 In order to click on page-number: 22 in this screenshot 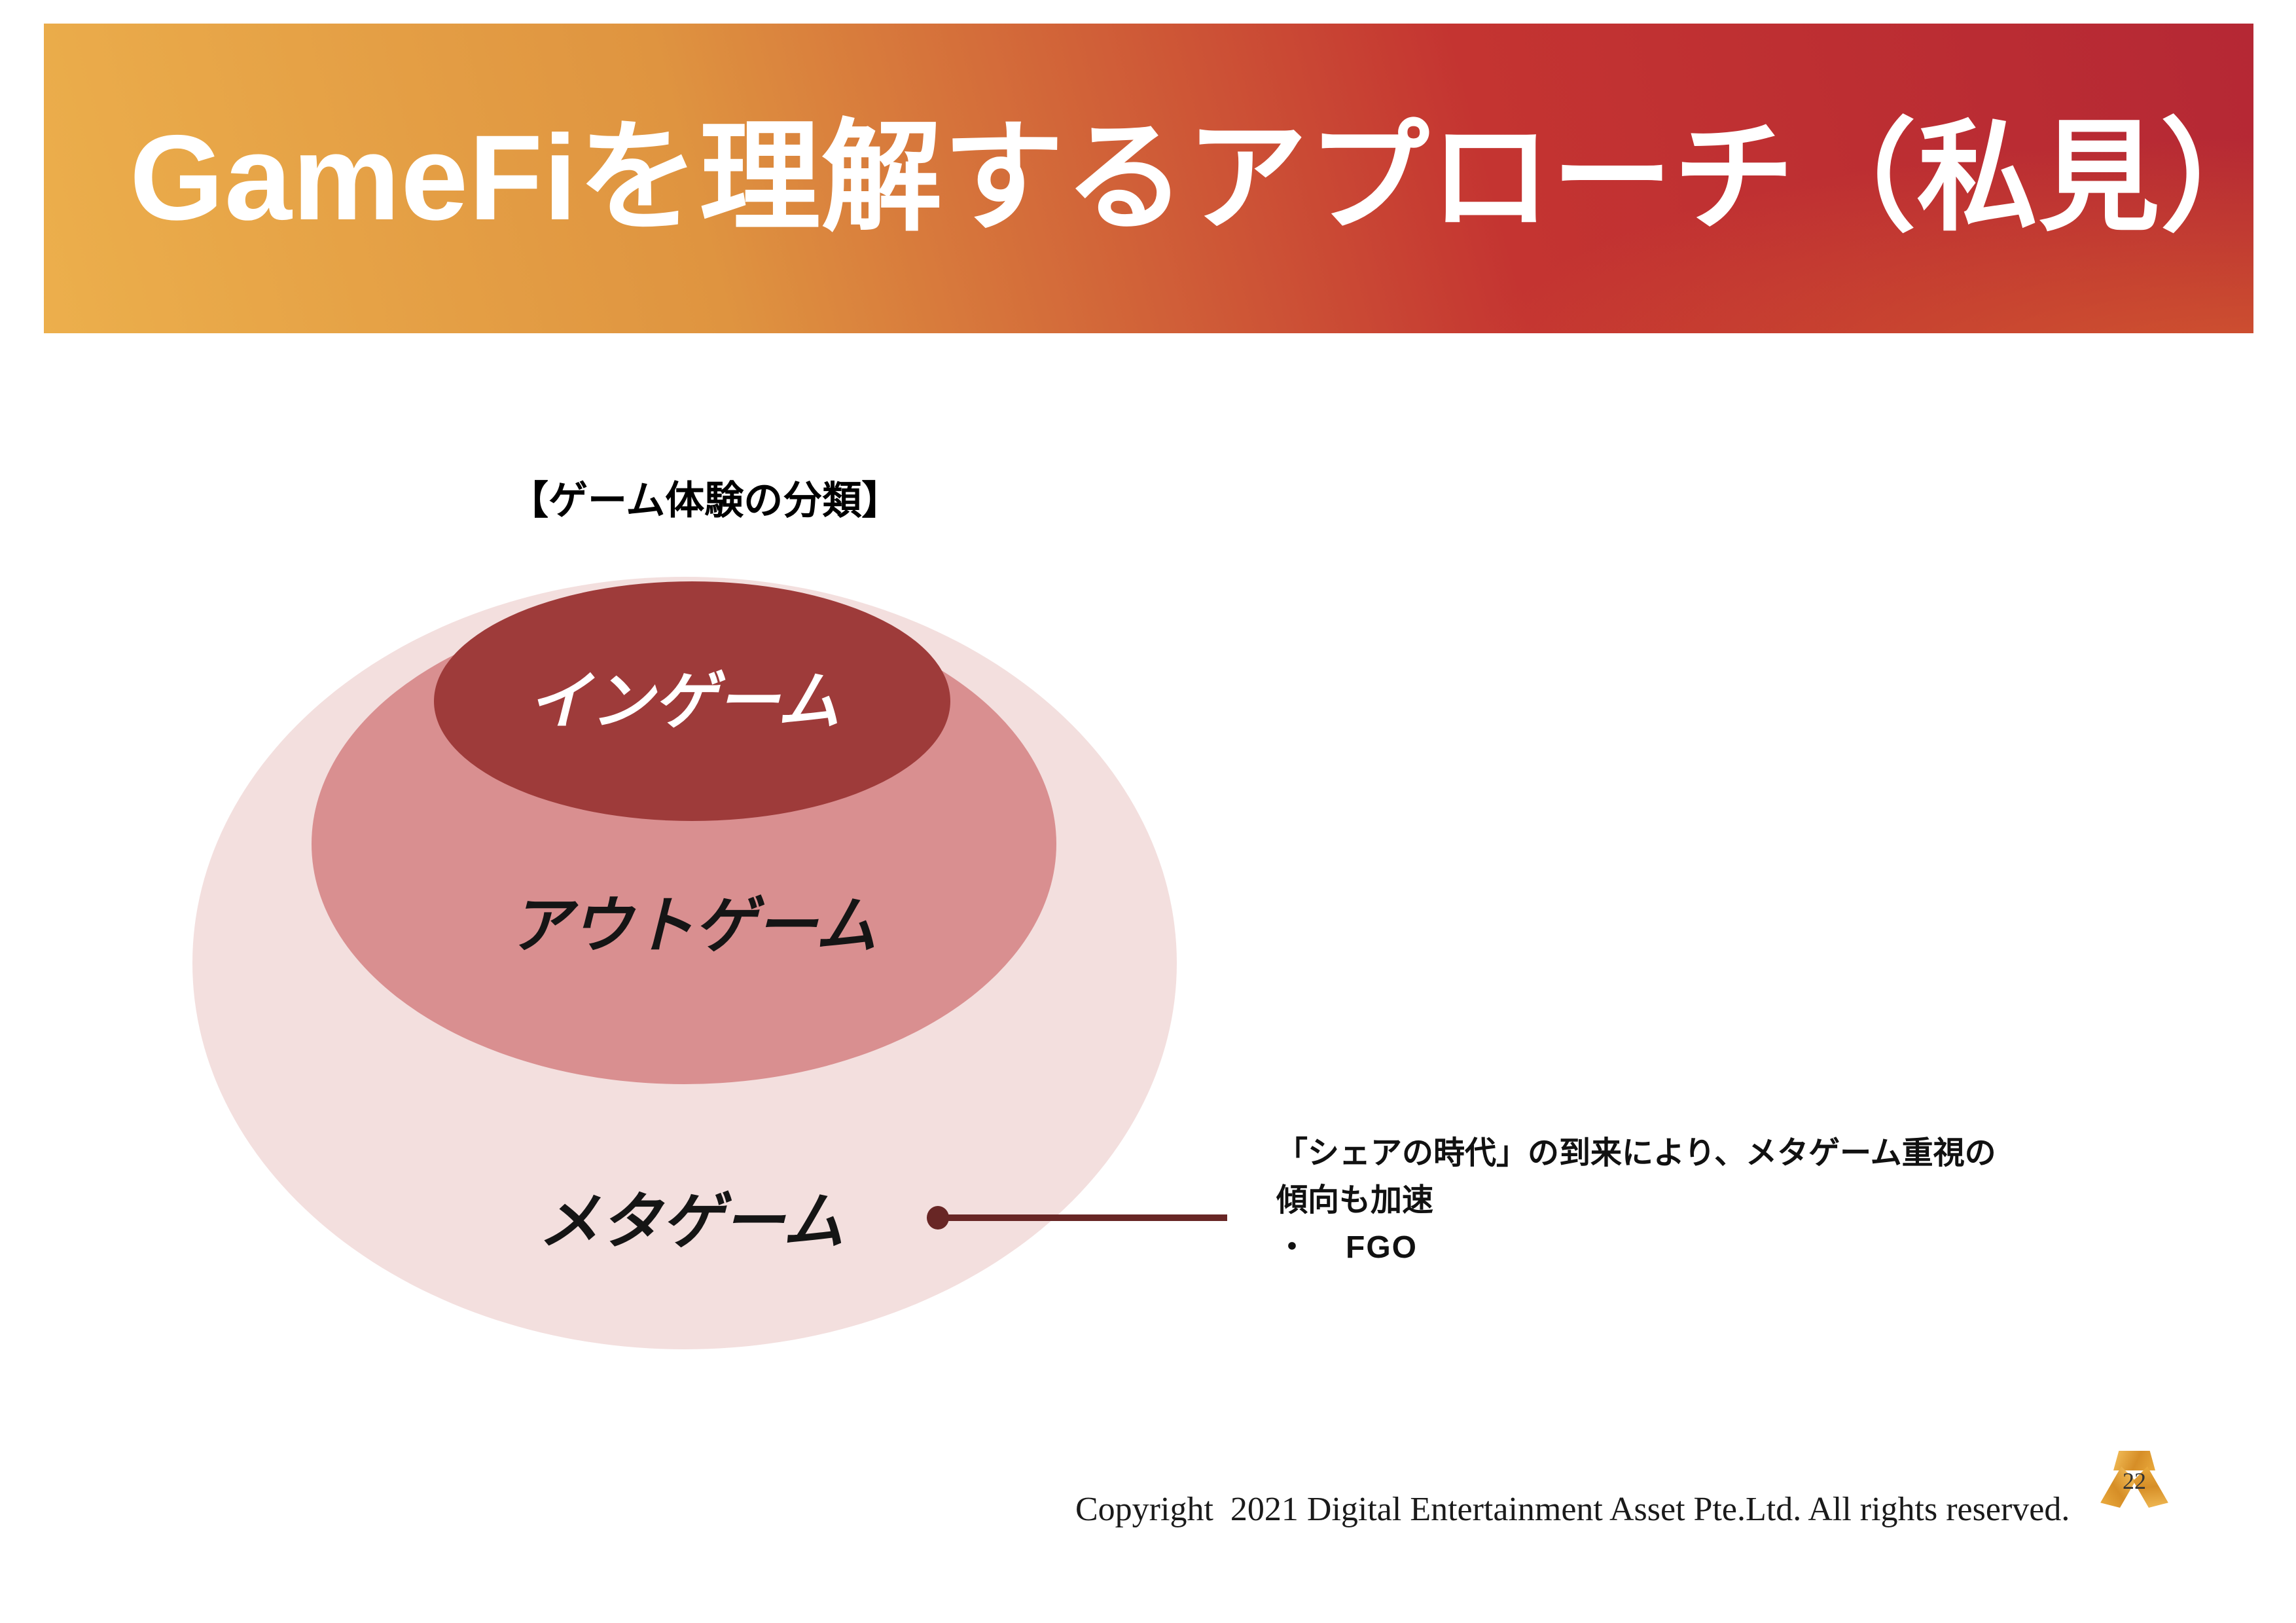, I will do `click(2134, 1481)`.